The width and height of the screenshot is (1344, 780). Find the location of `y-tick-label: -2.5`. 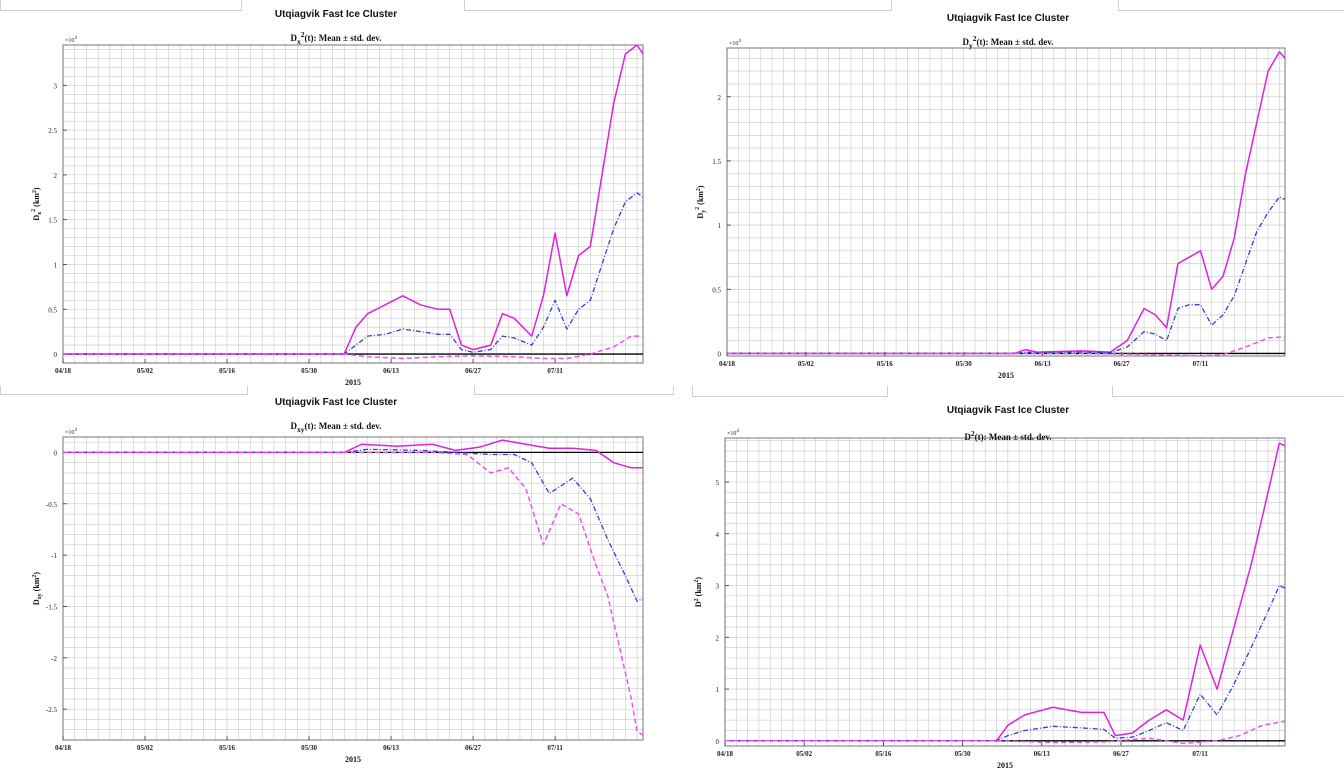

y-tick-label: -2.5 is located at coordinates (52, 710).